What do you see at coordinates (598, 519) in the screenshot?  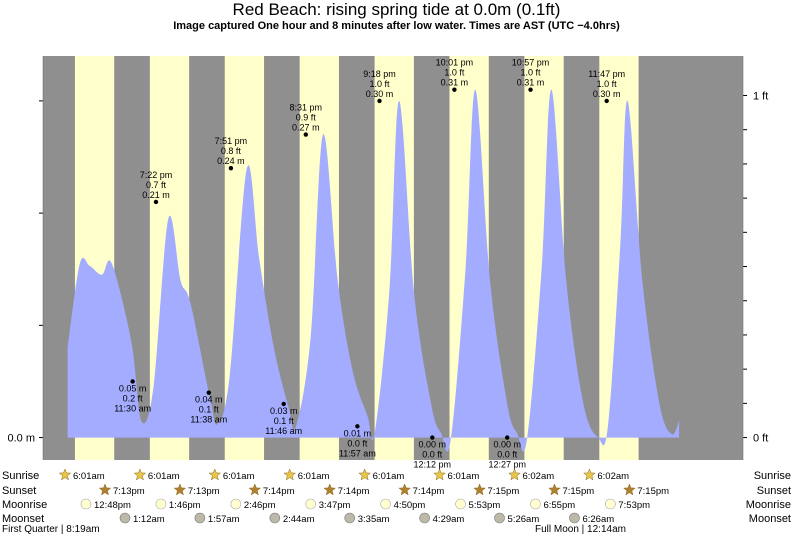 I see `moonset-time: 6:26am` at bounding box center [598, 519].